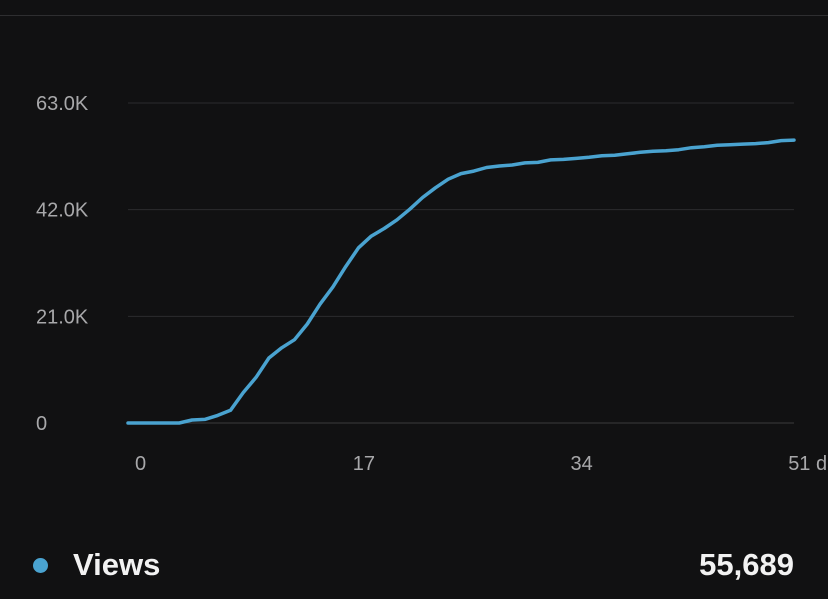  What do you see at coordinates (40, 565) in the screenshot?
I see `legend-dot-icon` at bounding box center [40, 565].